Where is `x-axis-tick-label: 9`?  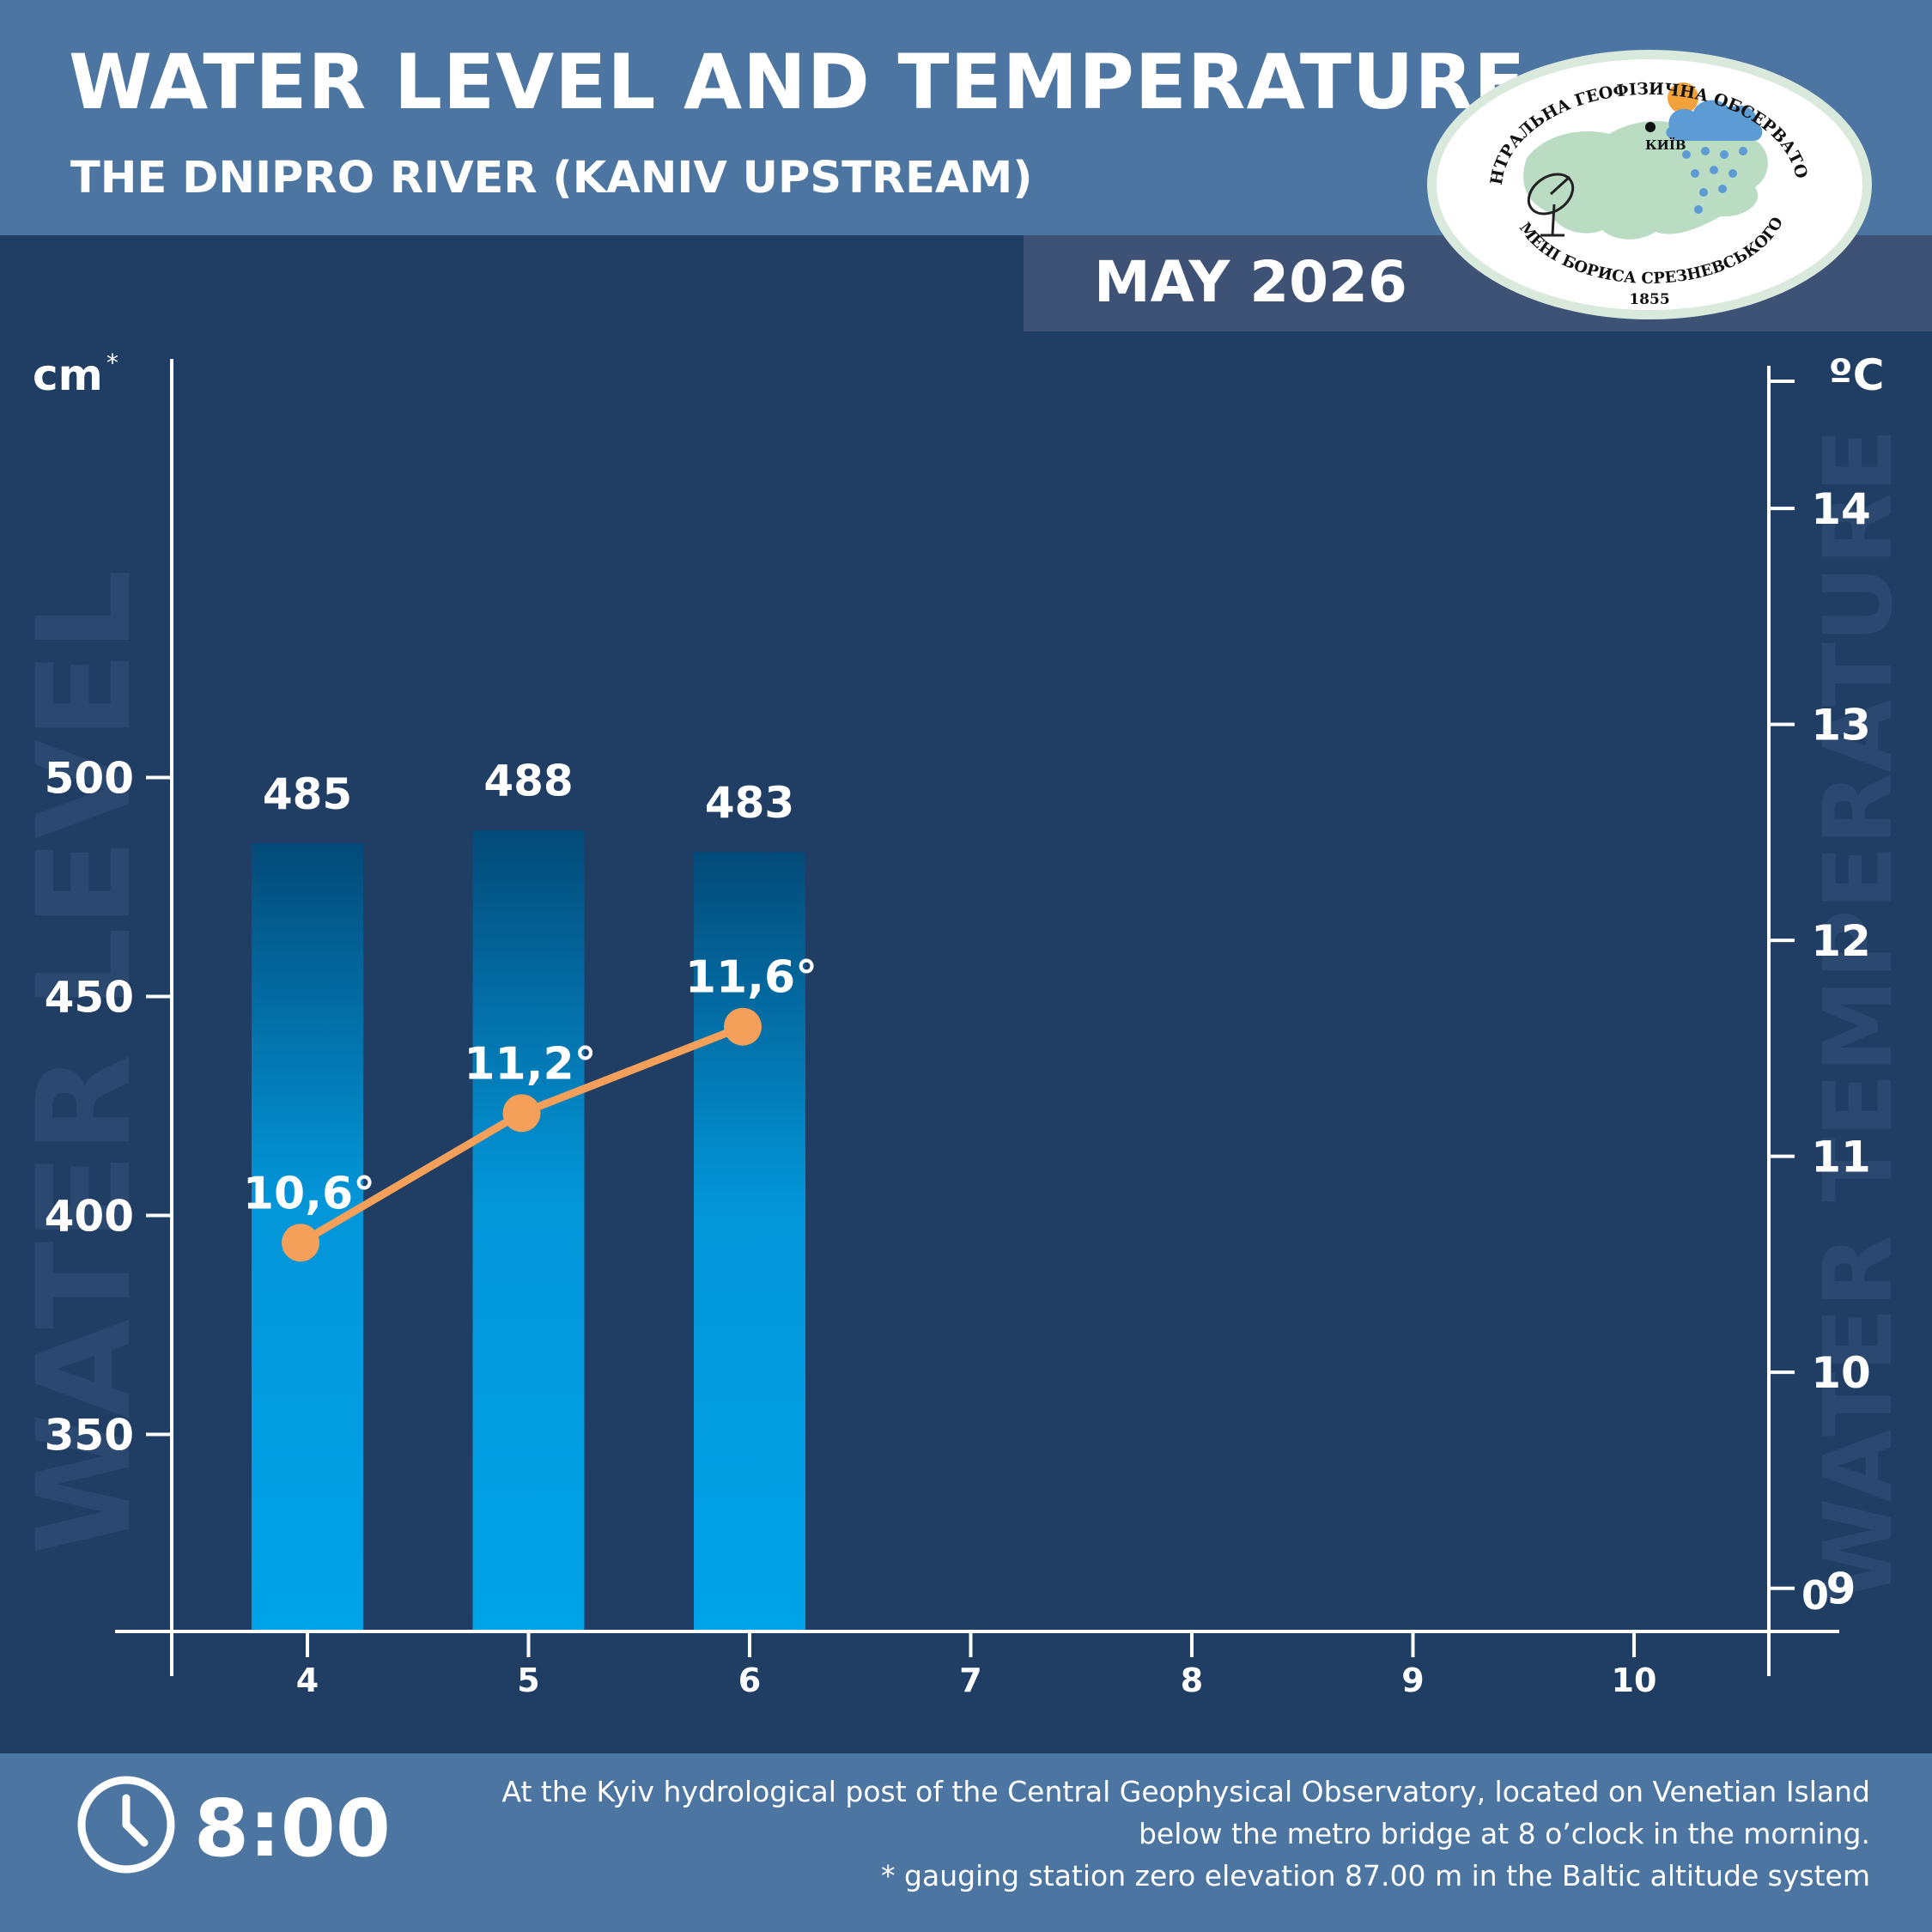
x-axis-tick-label: 9 is located at coordinates (1412, 1681).